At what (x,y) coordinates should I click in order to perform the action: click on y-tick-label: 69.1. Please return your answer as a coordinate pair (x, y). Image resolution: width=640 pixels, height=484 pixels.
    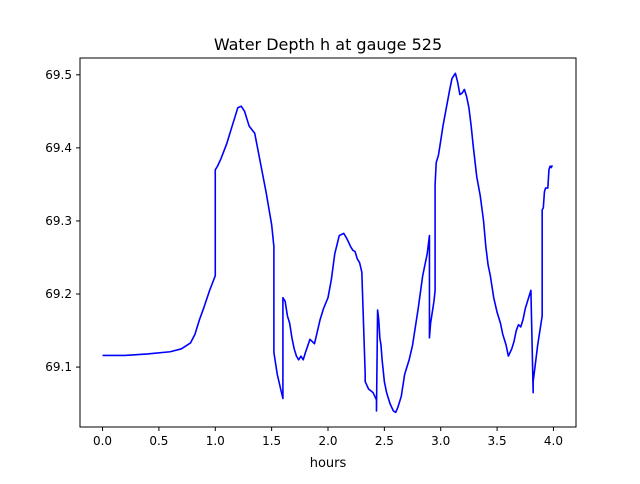
    Looking at the image, I should click on (58, 367).